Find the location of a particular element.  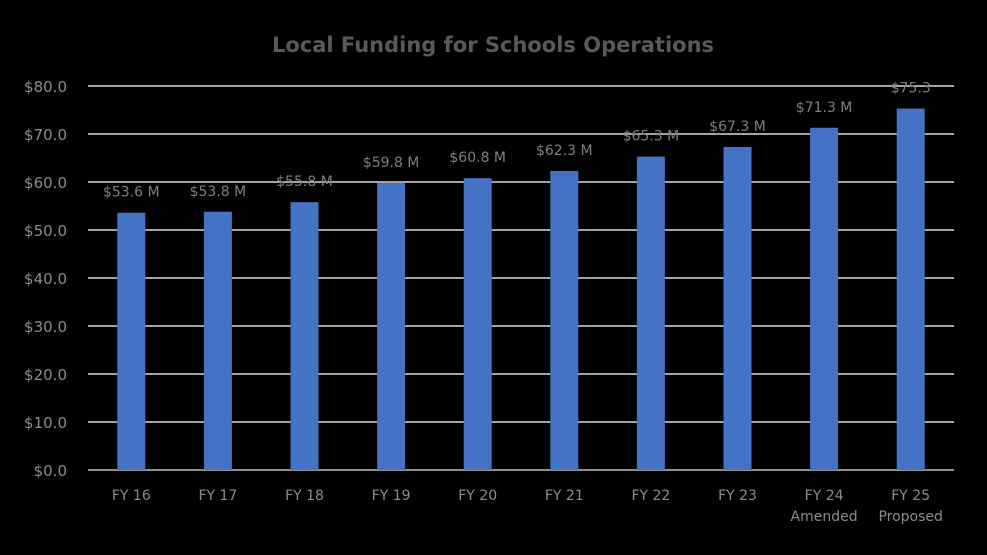

data-label: $53.8 M is located at coordinates (218, 192).